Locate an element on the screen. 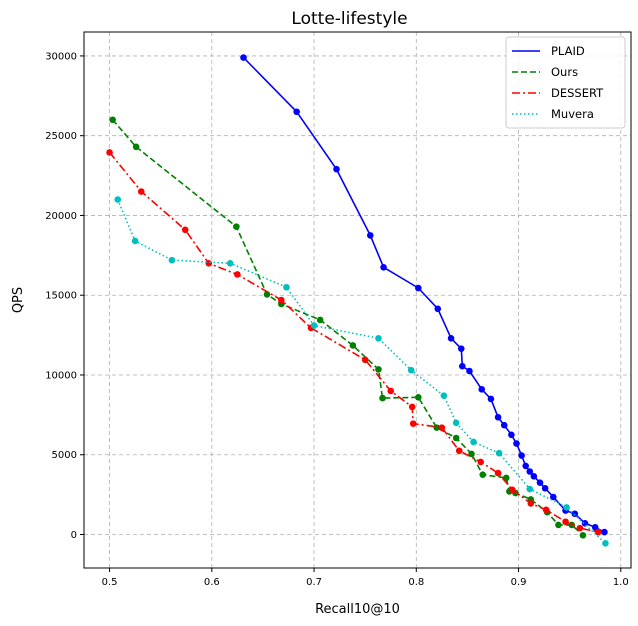 The height and width of the screenshot is (626, 638). y-tick-label: 15000 is located at coordinates (61, 296).